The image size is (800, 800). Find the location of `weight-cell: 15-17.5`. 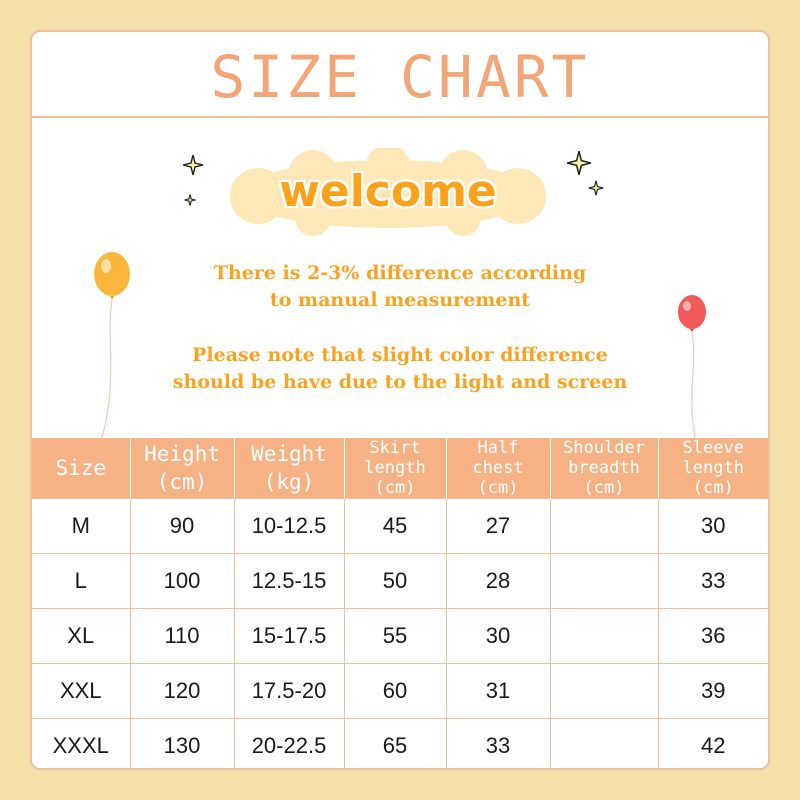

weight-cell: 15-17.5 is located at coordinates (289, 636).